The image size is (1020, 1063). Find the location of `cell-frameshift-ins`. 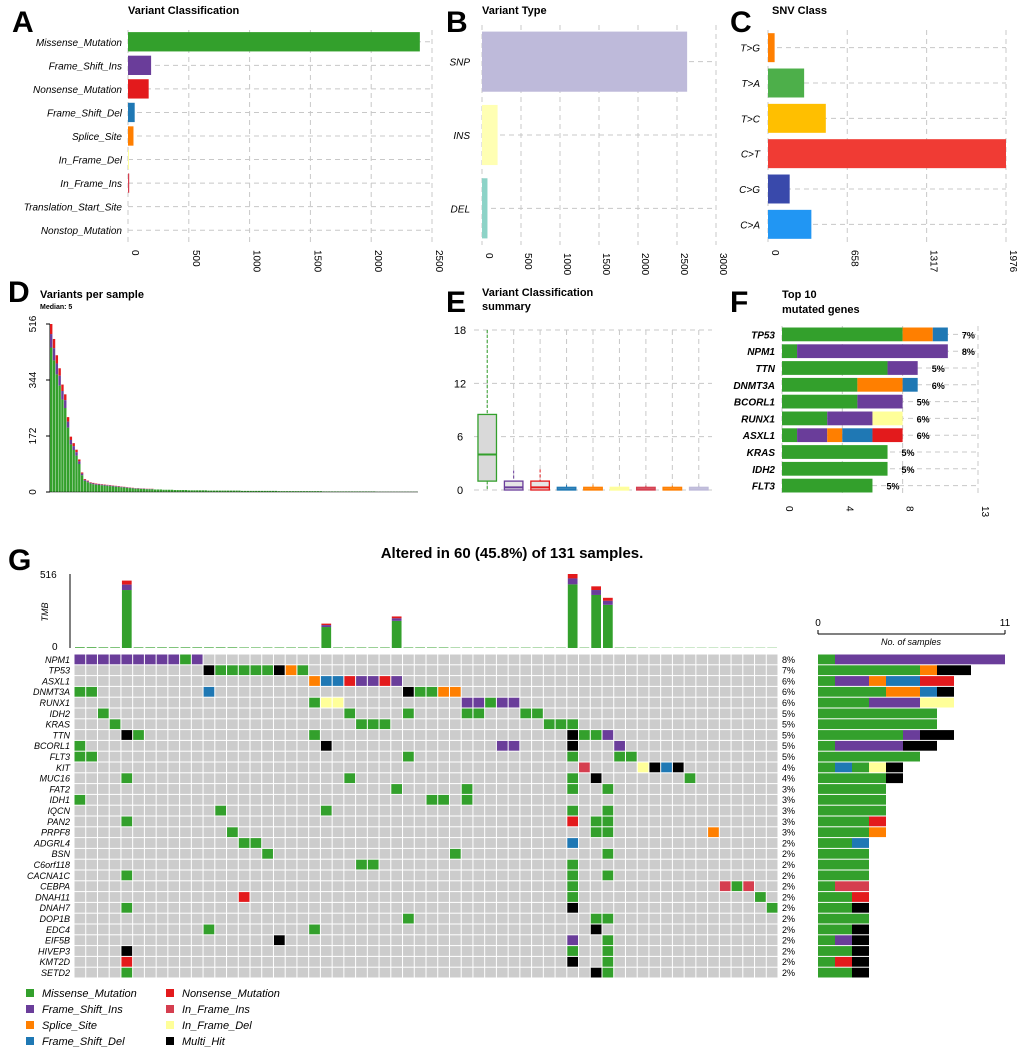

cell-frameshift-ins is located at coordinates (608, 735).